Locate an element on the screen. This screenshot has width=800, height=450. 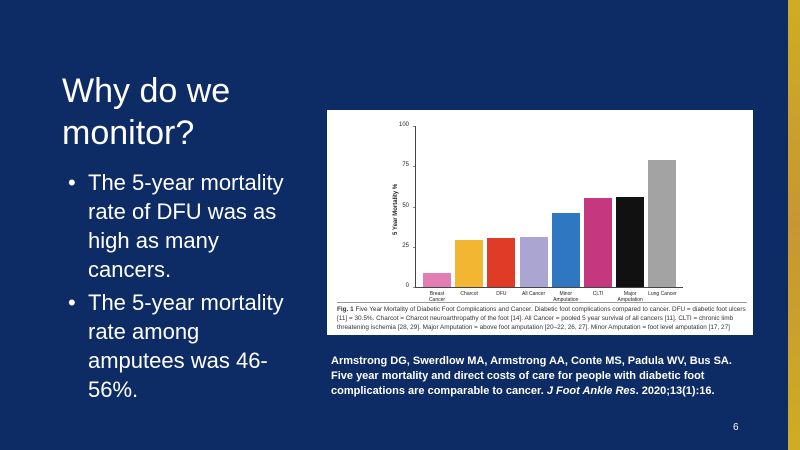
x-tick-label: DFU is located at coordinates (501, 294).